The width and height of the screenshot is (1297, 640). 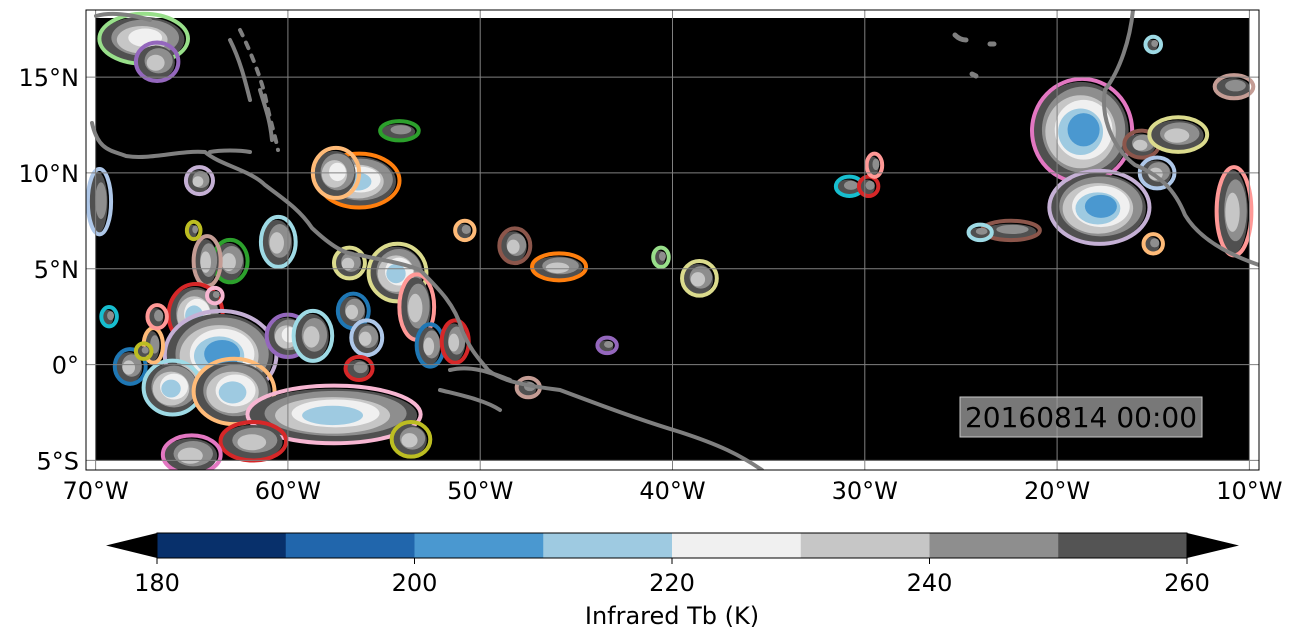 I want to click on colorbar-segments, so click(x=672, y=545).